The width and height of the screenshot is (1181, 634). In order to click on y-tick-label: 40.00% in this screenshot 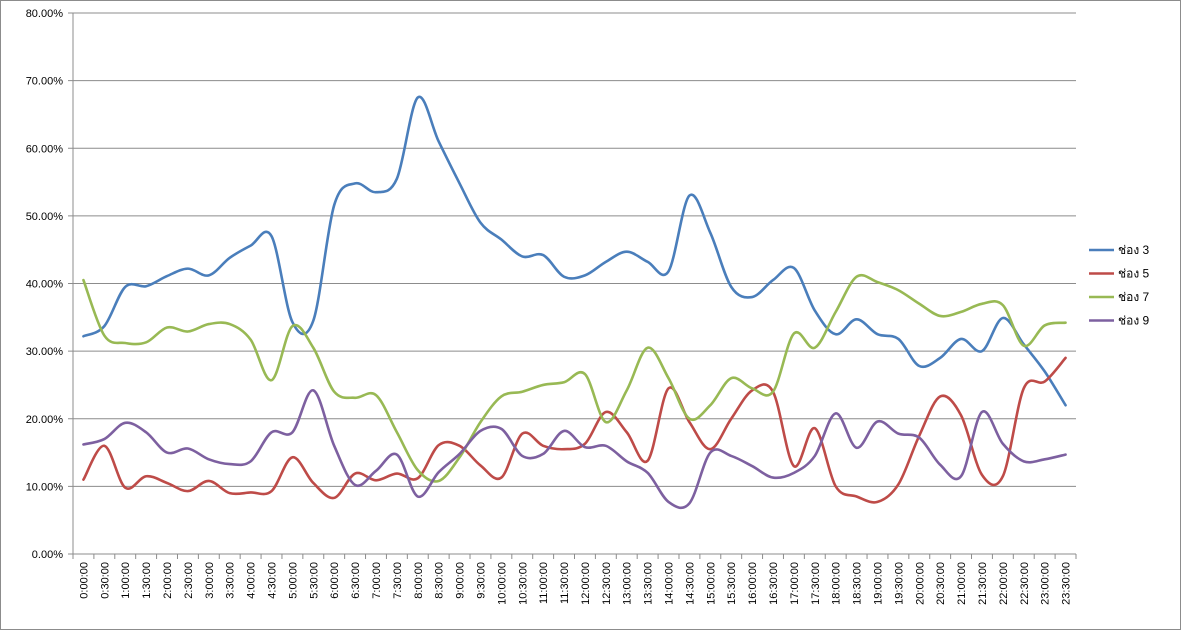, I will do `click(45, 285)`.